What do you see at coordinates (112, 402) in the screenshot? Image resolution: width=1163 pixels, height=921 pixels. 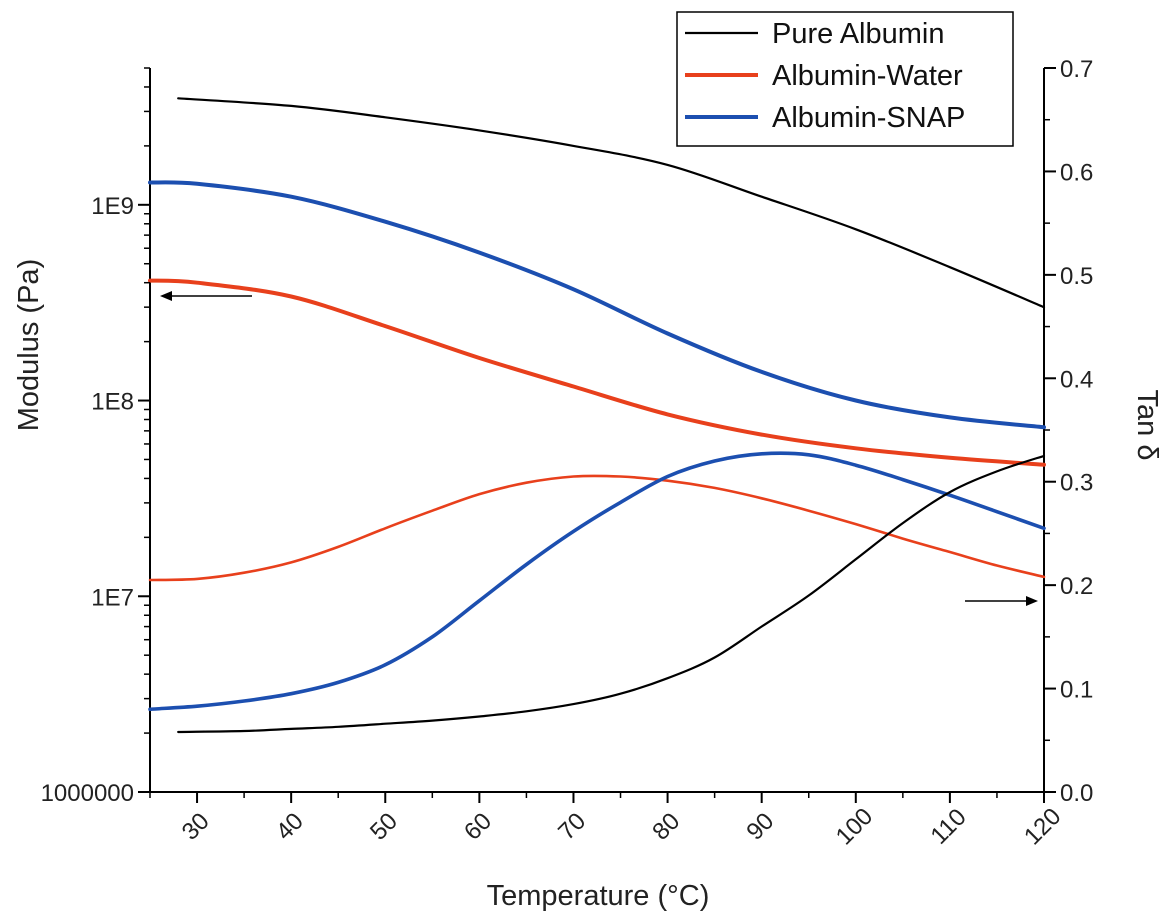 I see `left-y-tick-label: 1E8` at bounding box center [112, 402].